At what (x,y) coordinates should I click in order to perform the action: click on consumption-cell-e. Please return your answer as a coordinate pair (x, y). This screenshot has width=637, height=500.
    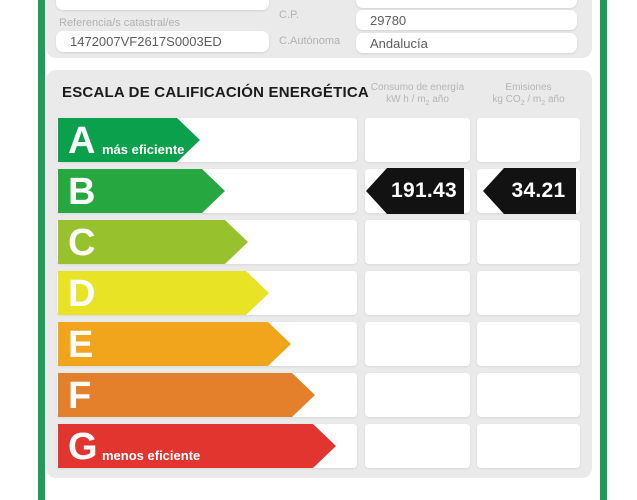
    Looking at the image, I should click on (417, 344).